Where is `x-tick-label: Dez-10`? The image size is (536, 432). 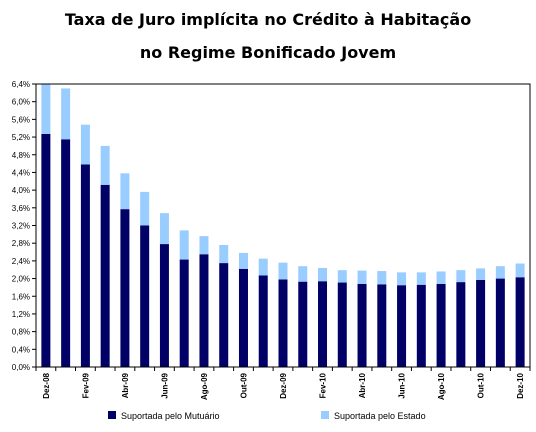
x-tick-label: Dez-10 is located at coordinates (520, 385).